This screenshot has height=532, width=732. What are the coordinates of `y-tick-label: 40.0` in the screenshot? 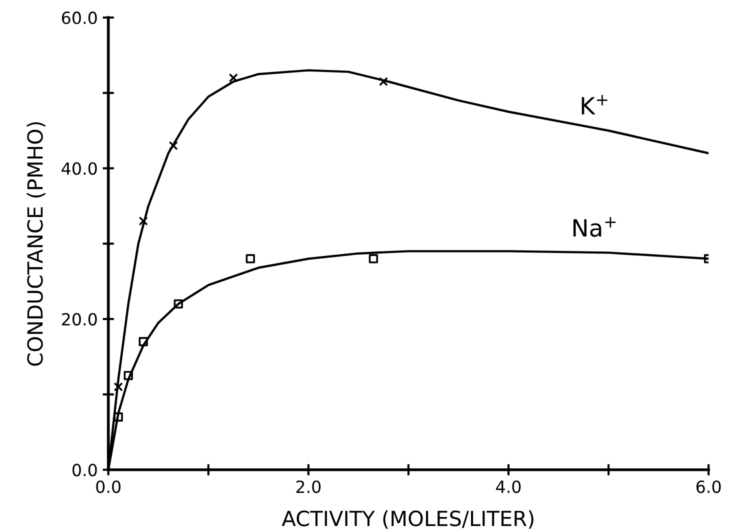 It's located at (79, 168).